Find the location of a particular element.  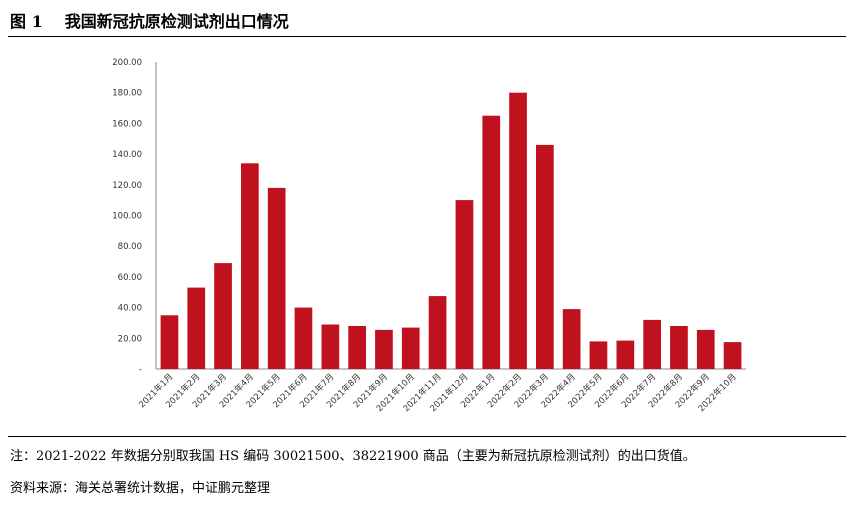

y-tick-label: 80.00 is located at coordinates (130, 247).